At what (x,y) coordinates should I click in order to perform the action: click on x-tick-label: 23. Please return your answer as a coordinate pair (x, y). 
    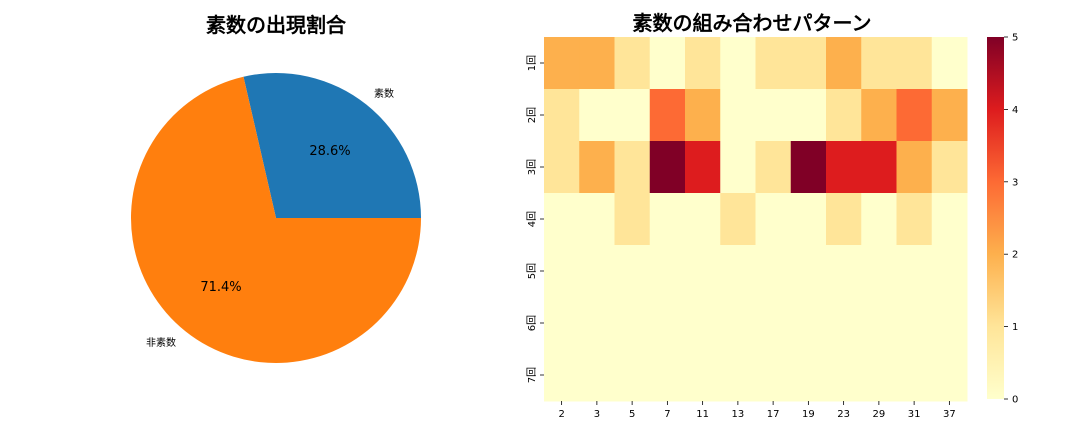
    Looking at the image, I should click on (843, 414).